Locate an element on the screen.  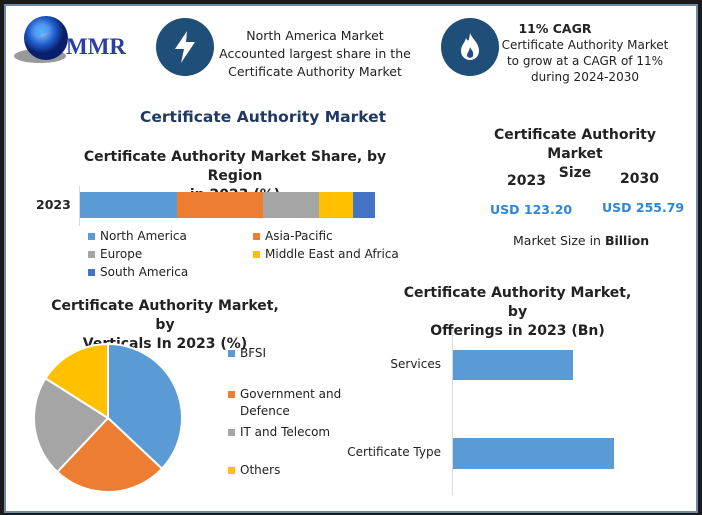
offerings-axis is located at coordinates (452, 412).